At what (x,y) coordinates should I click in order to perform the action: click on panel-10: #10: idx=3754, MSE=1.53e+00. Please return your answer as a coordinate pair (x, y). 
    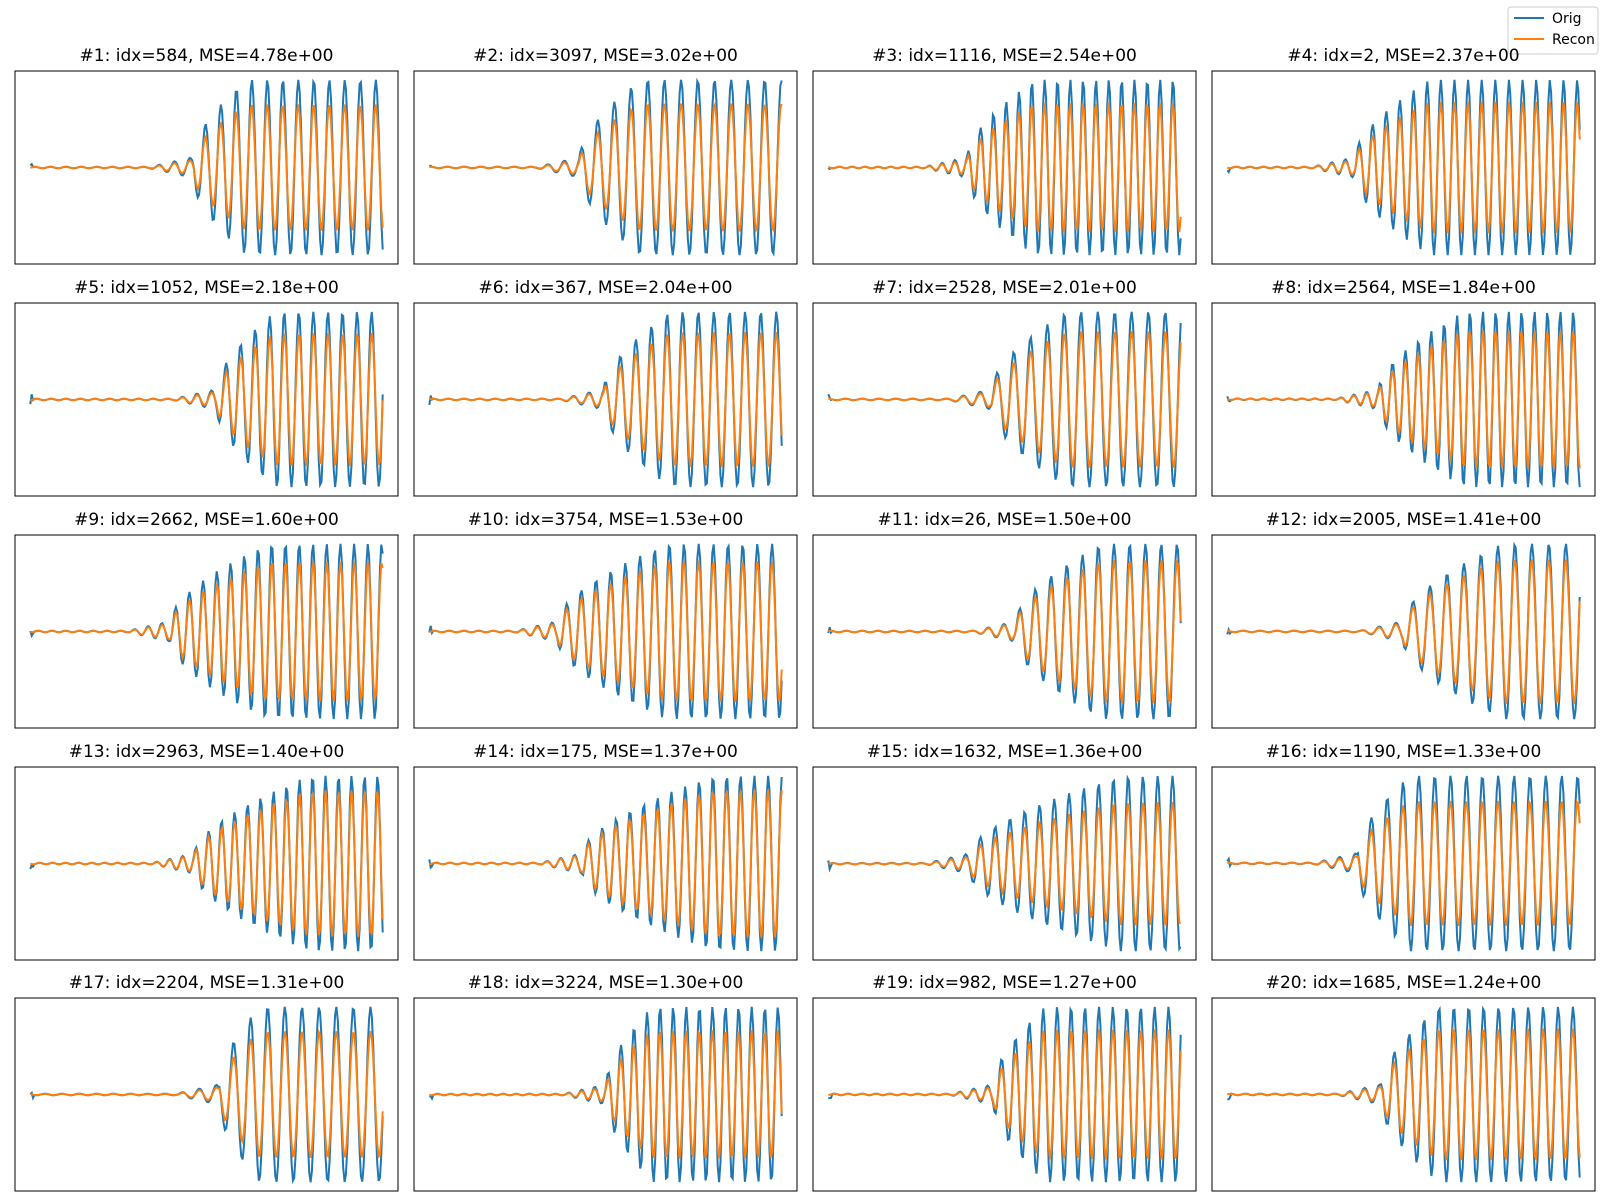
    Looking at the image, I should click on (605, 619).